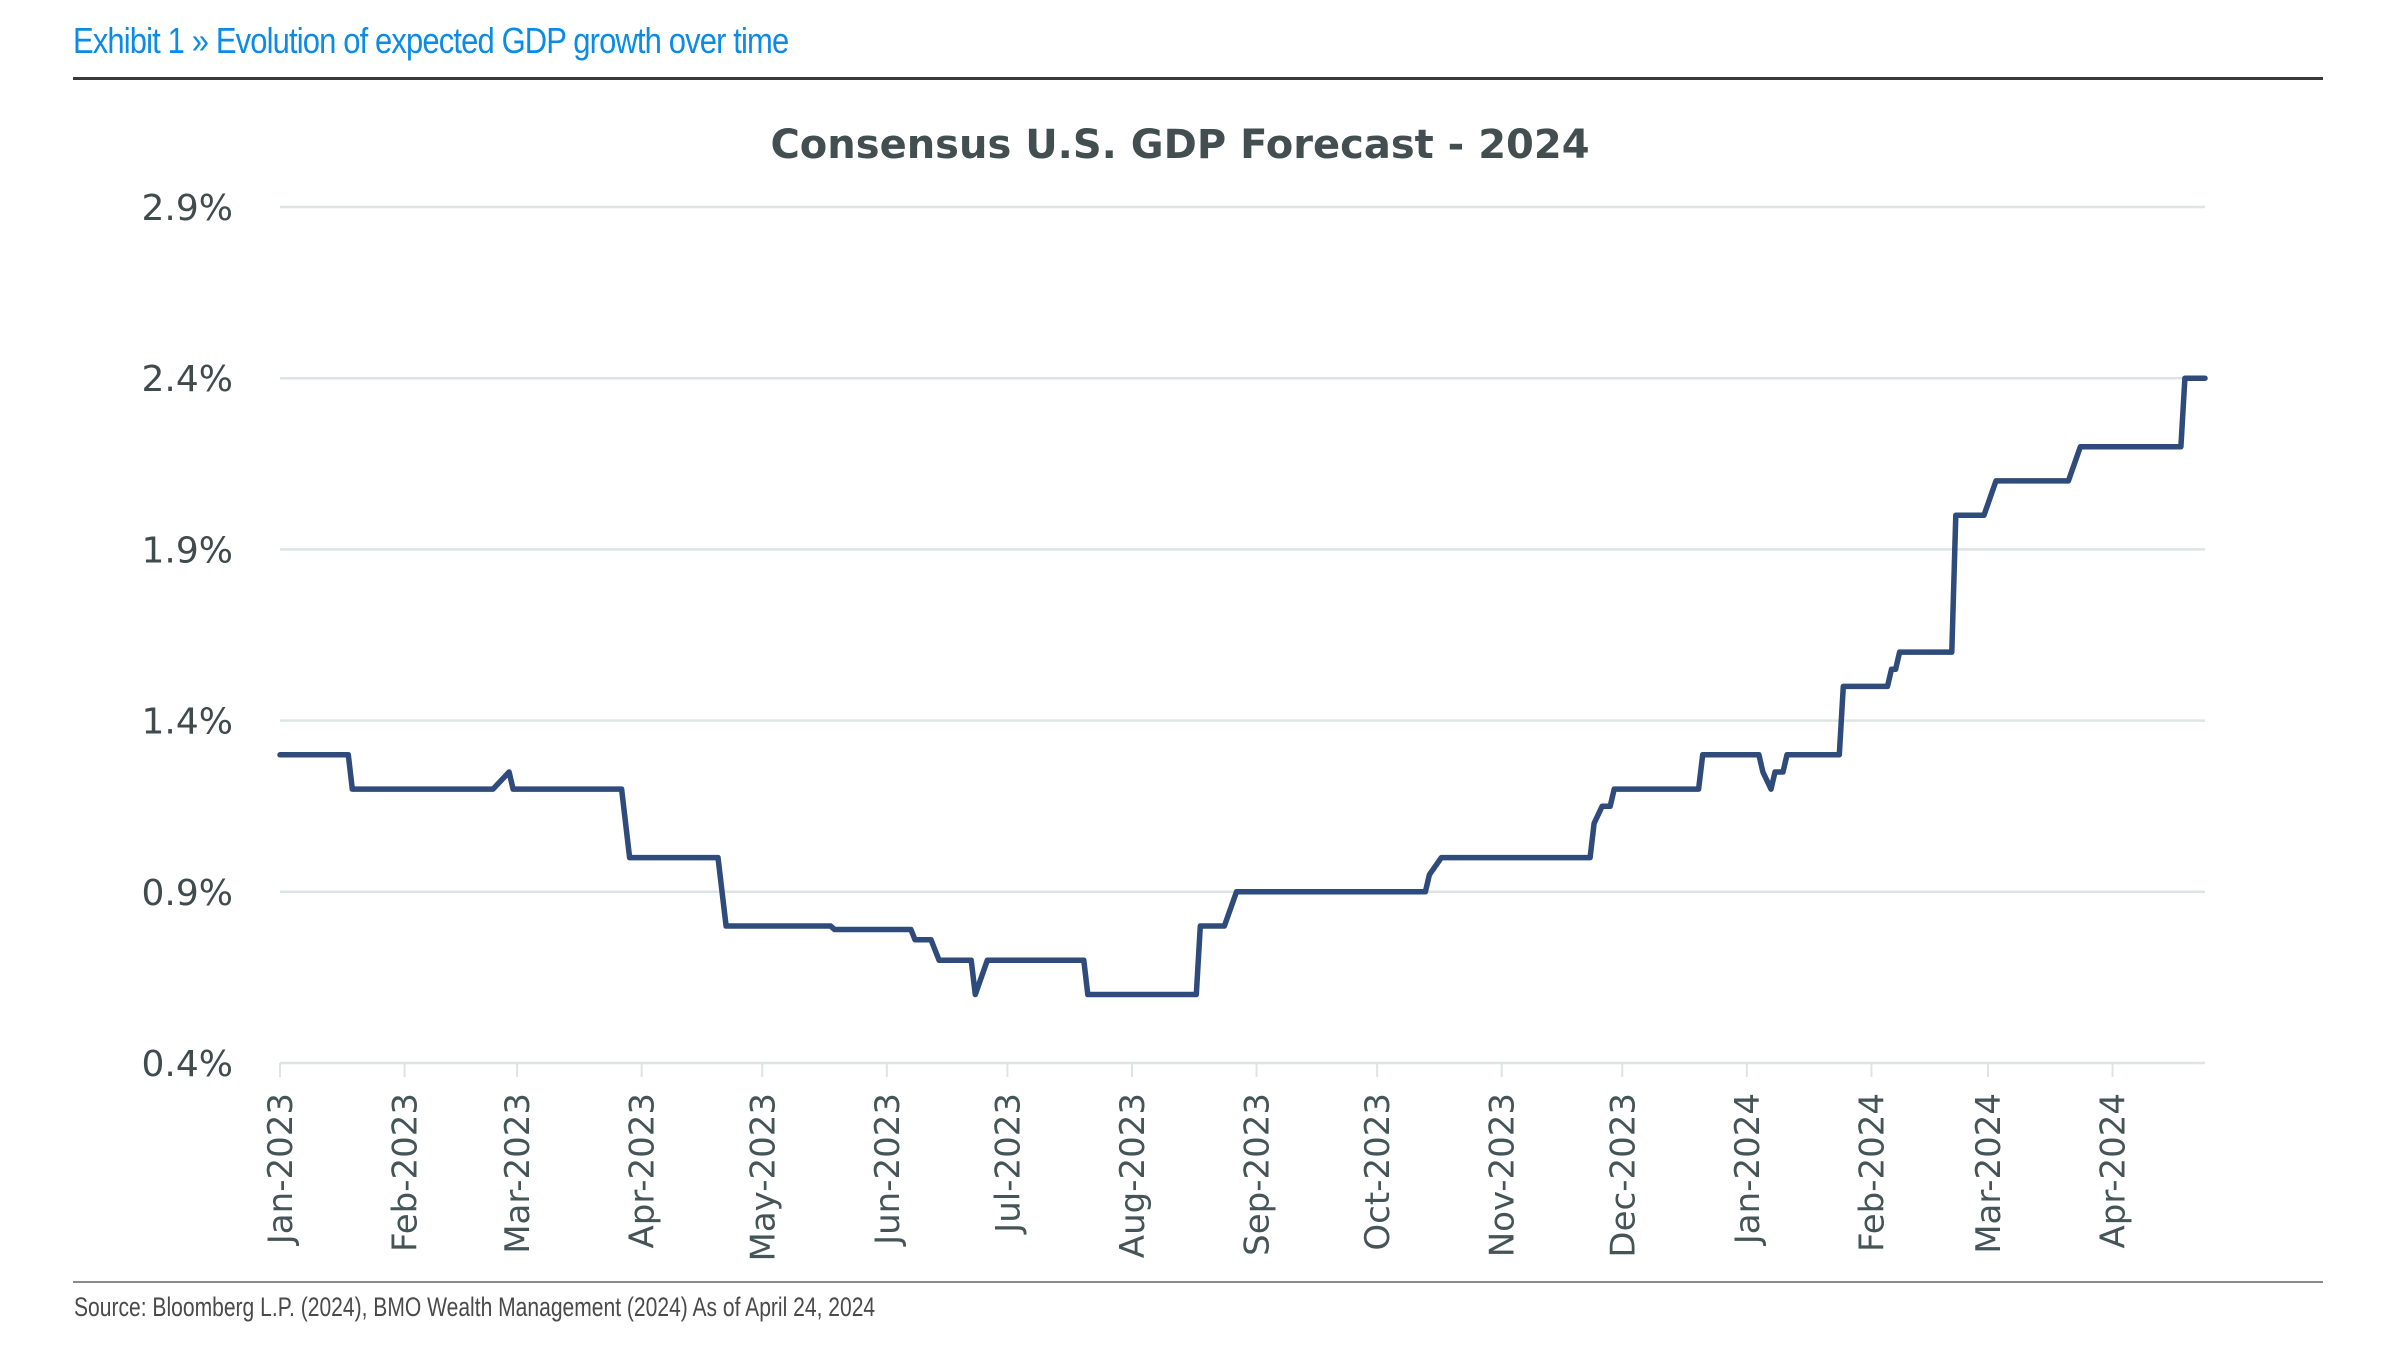 This screenshot has width=2400, height=1367. I want to click on x-tick-label: Mar-2024, so click(1989, 1173).